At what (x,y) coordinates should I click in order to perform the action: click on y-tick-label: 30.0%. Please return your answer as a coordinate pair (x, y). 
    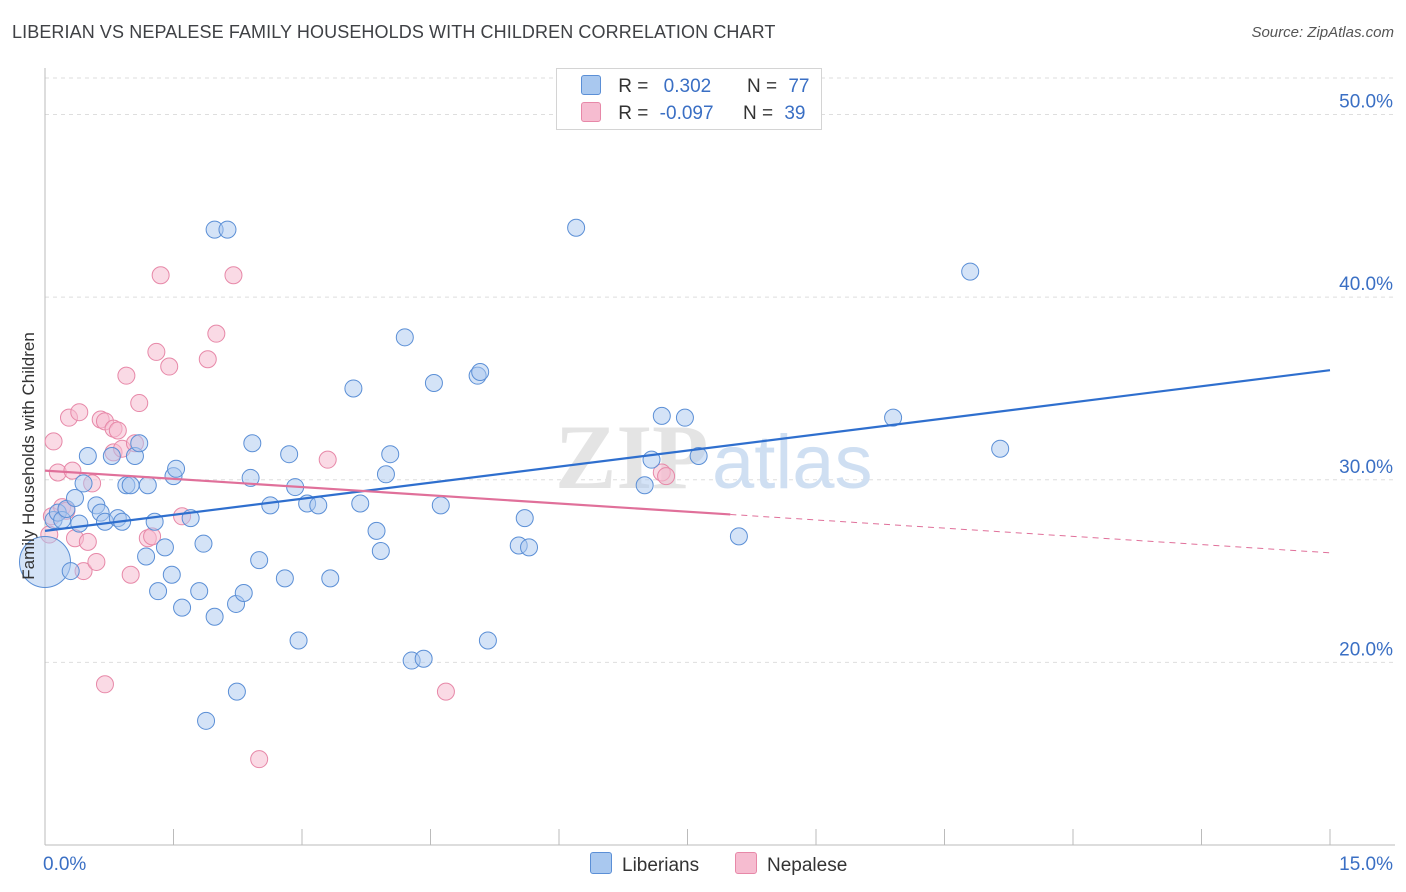
    Looking at the image, I should click on (1366, 467).